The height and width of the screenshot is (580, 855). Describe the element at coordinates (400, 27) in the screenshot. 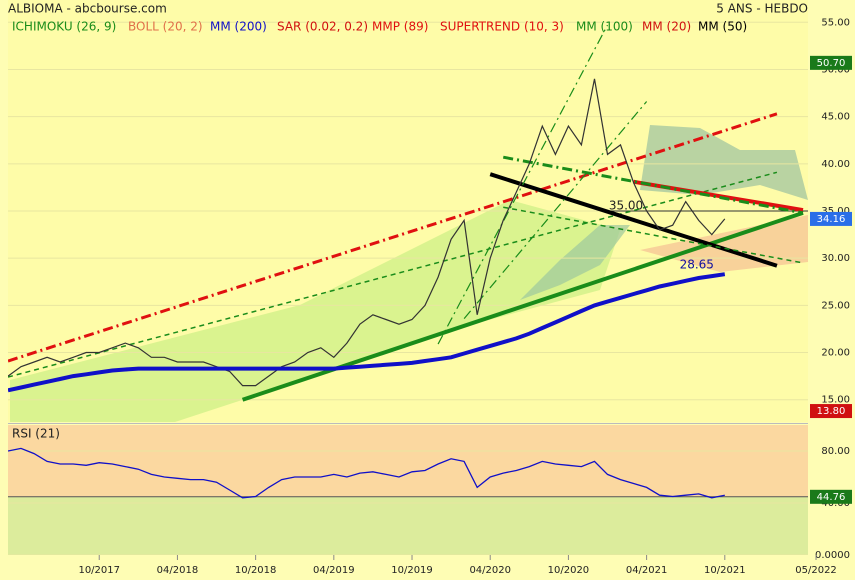

I see `legend-entry: MMP (89)` at that location.